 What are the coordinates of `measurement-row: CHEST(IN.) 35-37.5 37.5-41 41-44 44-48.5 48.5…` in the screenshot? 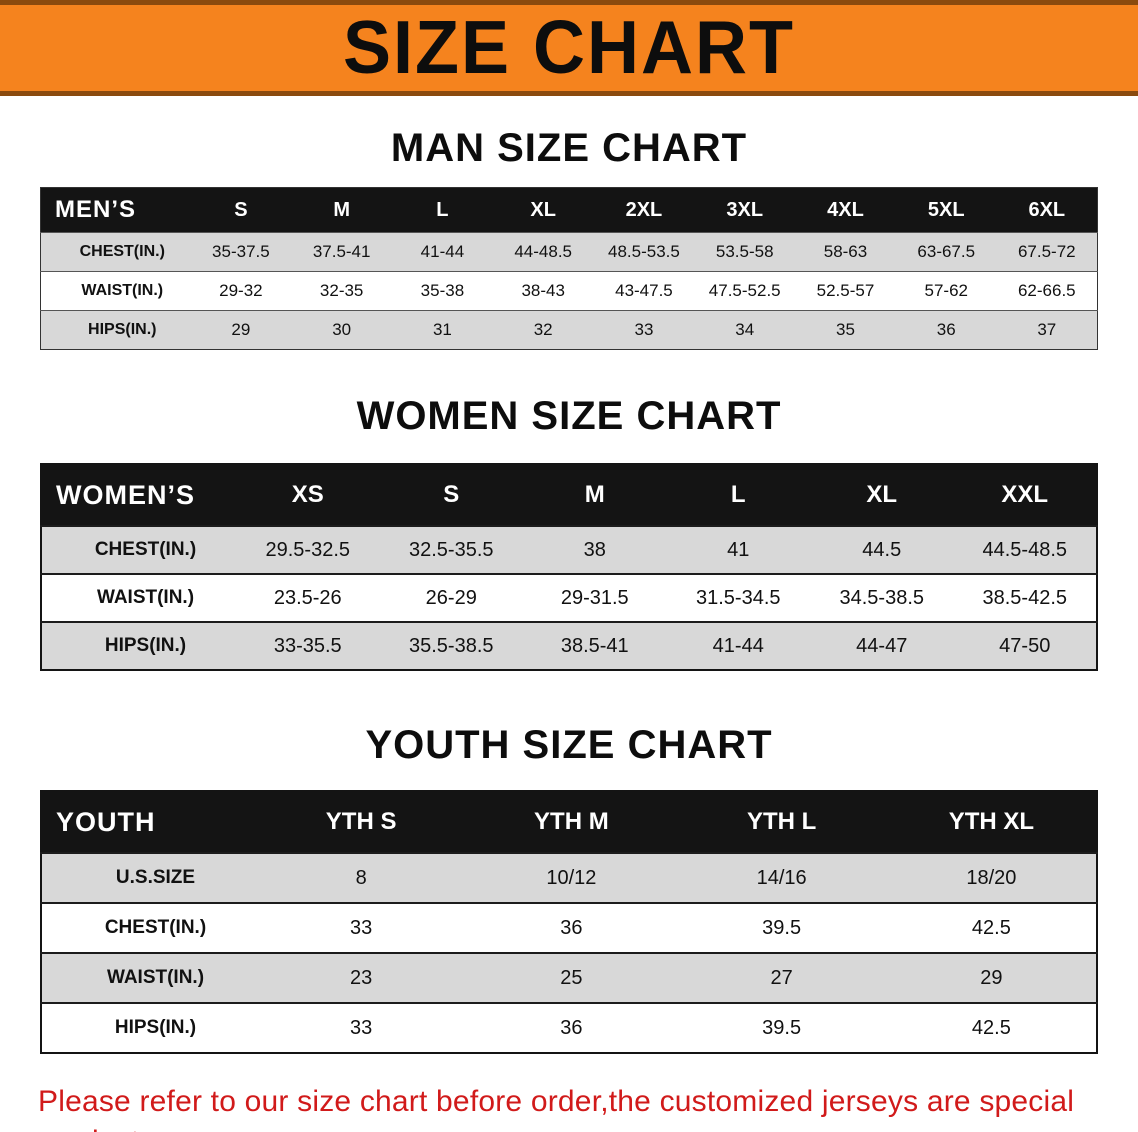 It's located at (569, 252).